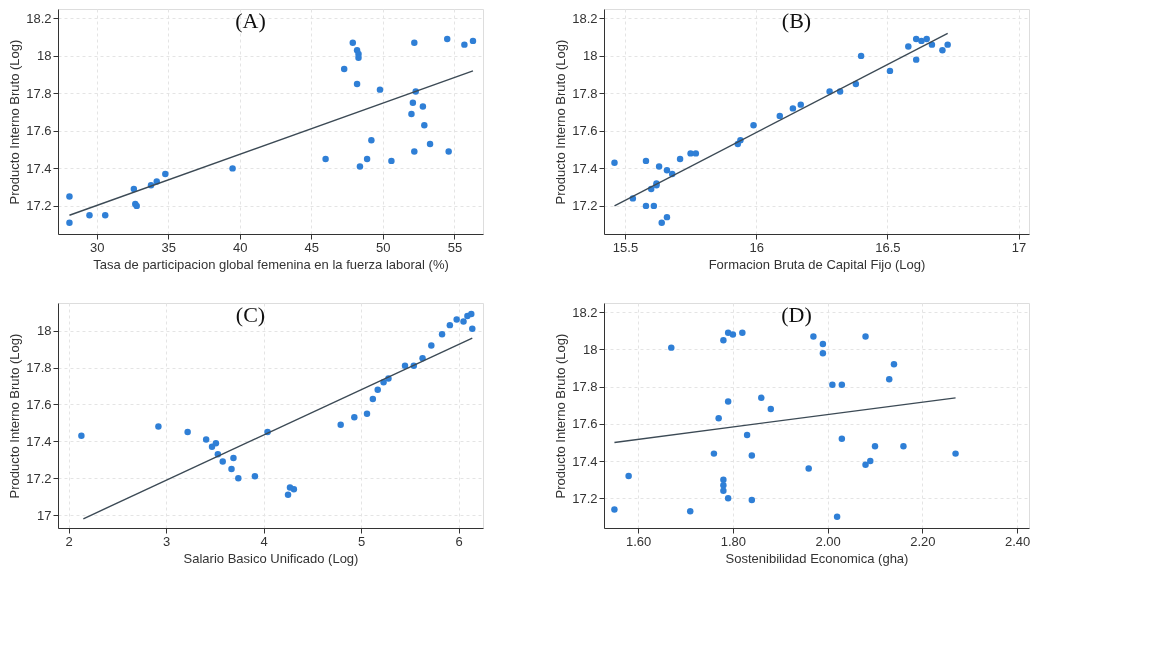 This screenshot has width=1154, height=662. Describe the element at coordinates (97, 247) in the screenshot. I see `x-tick-label: 30` at that location.